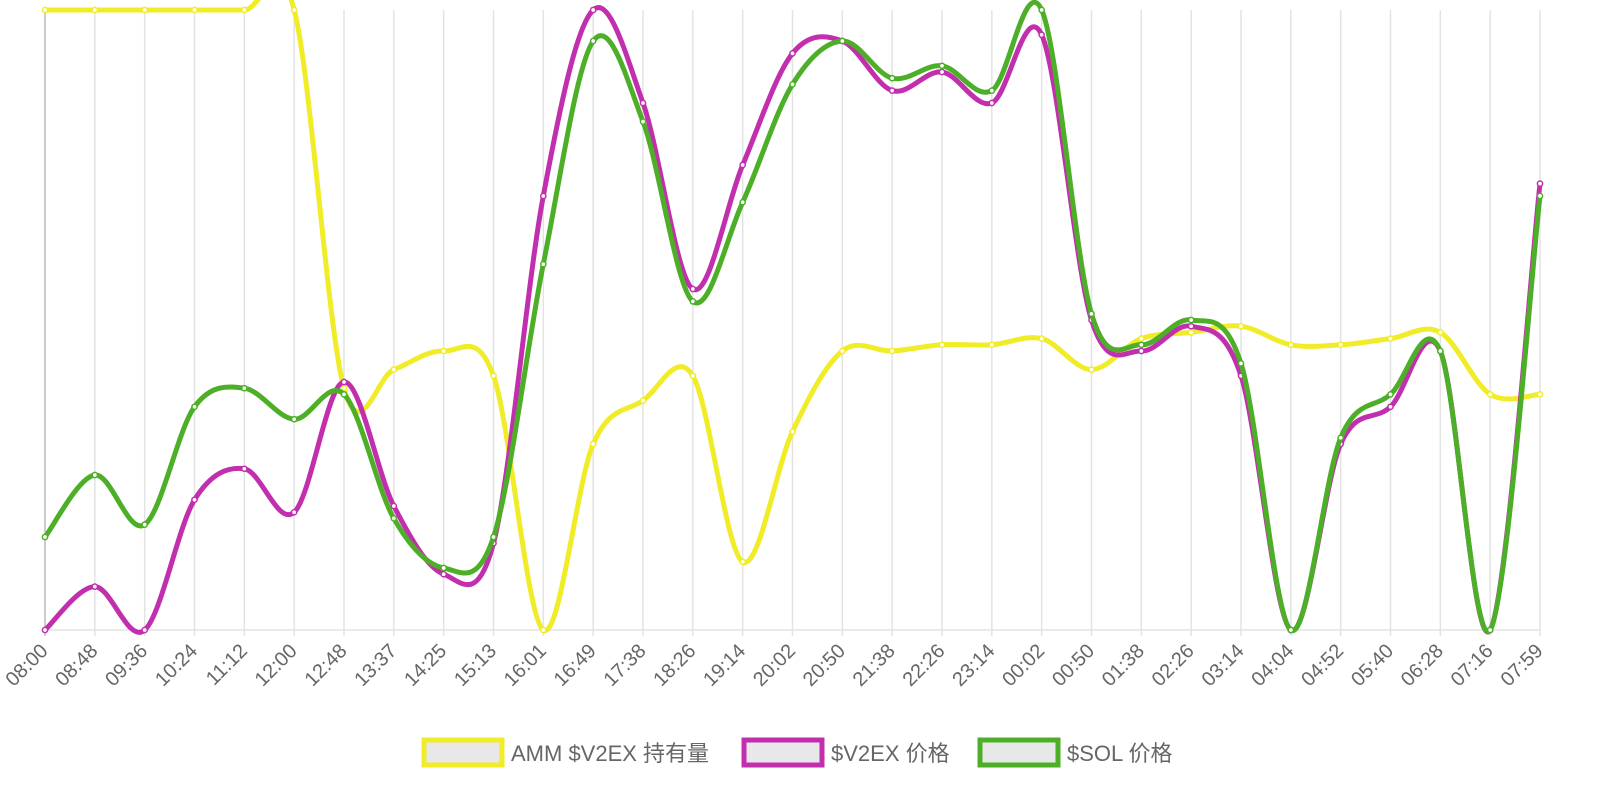 Image resolution: width=1600 pixels, height=800 pixels. Describe the element at coordinates (890, 753) in the screenshot. I see `legend-label: $V2EX 价格` at that location.